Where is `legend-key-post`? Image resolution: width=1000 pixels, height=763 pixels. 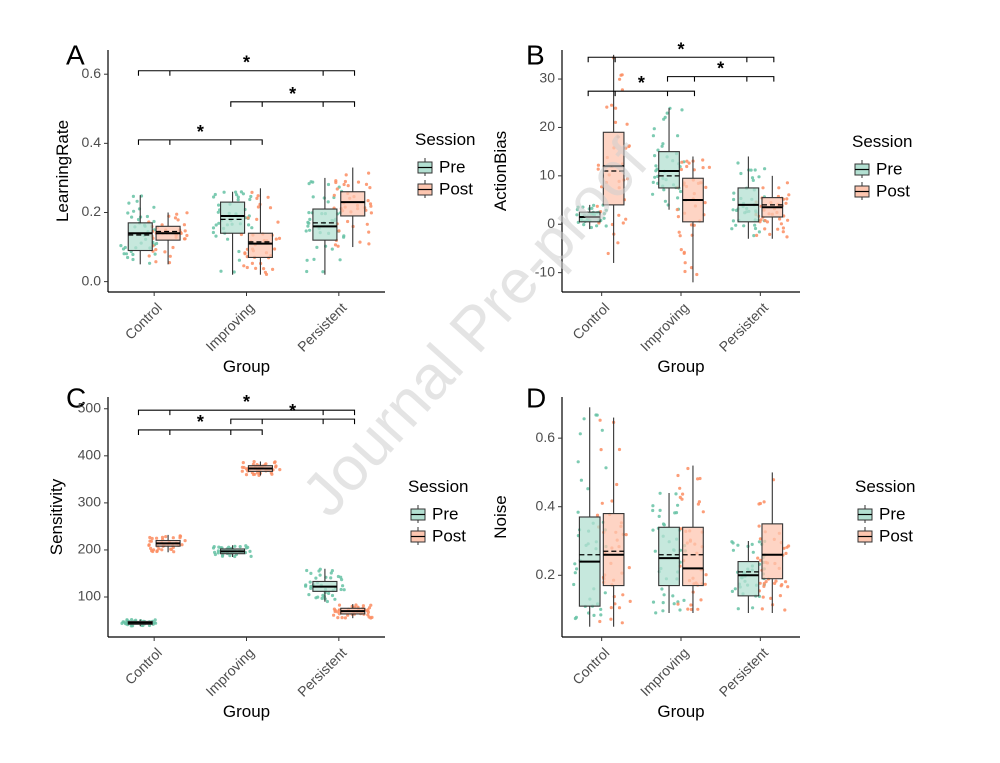
legend-key-post is located at coordinates (865, 536).